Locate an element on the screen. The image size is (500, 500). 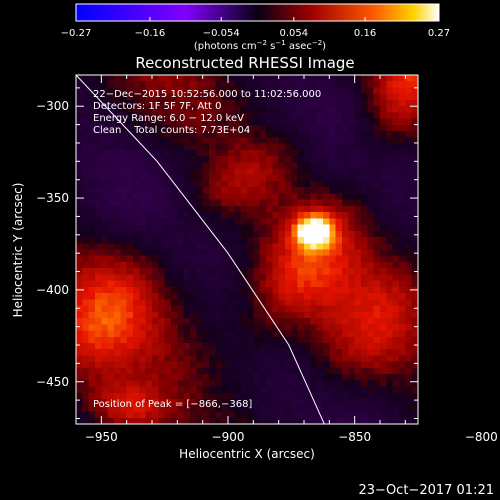
chart-title: Reconstructed RHESSI Image is located at coordinates (244, 63).